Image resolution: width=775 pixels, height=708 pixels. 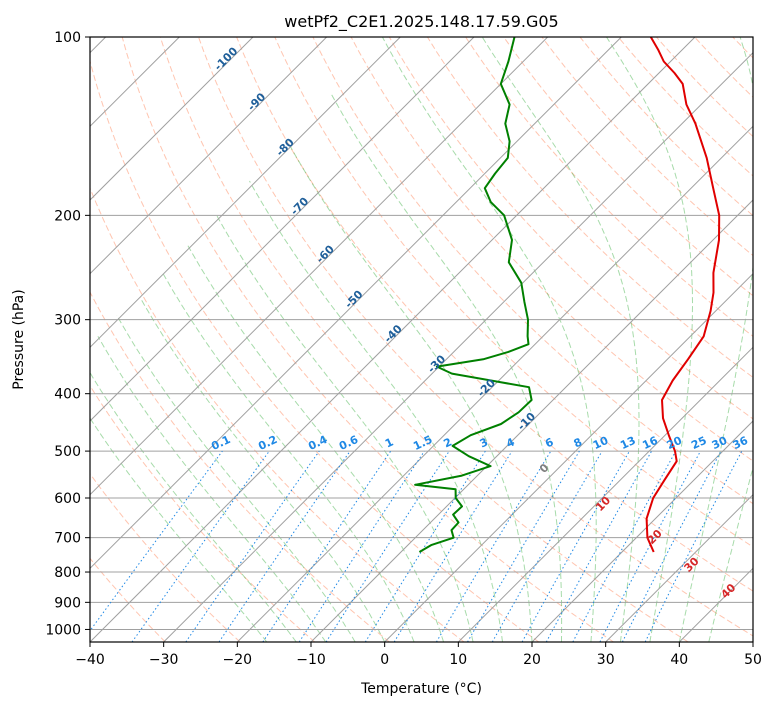 I want to click on x-tick-label: 10, so click(x=458, y=660).